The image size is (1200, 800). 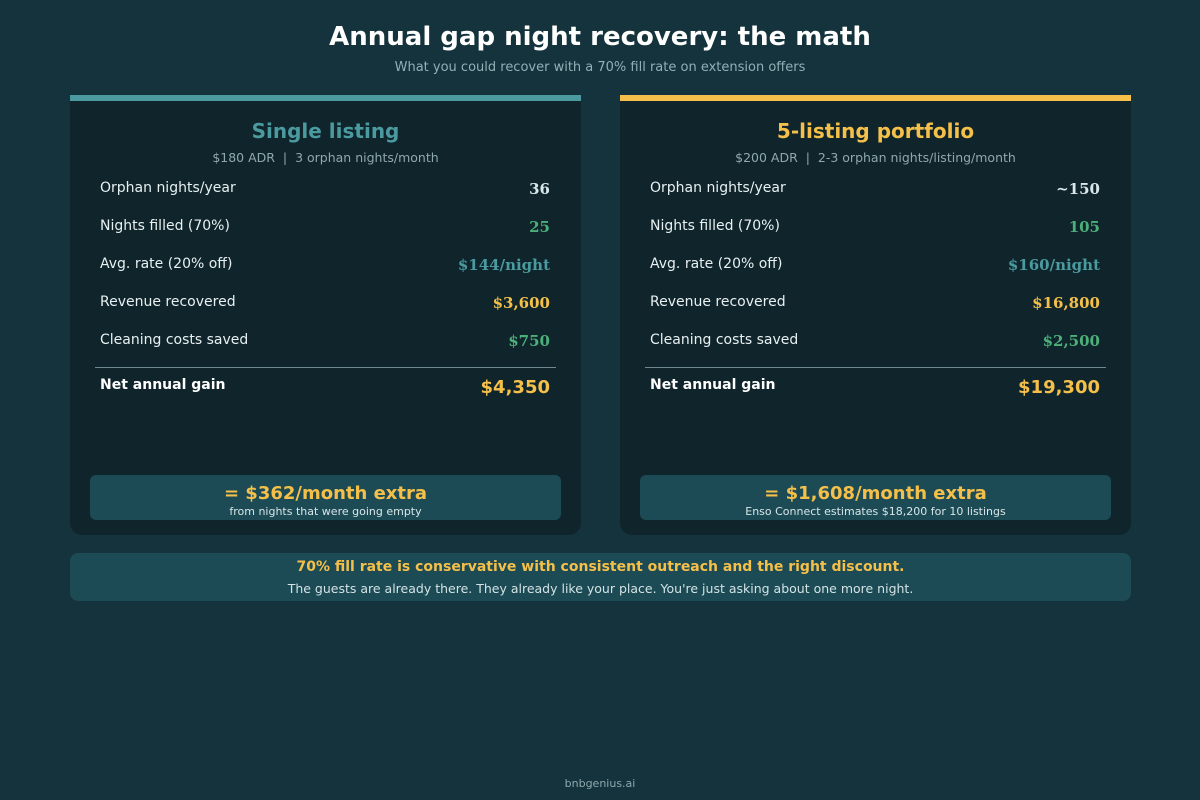 I want to click on card-title: 5-listing portfolio, so click(x=875, y=131).